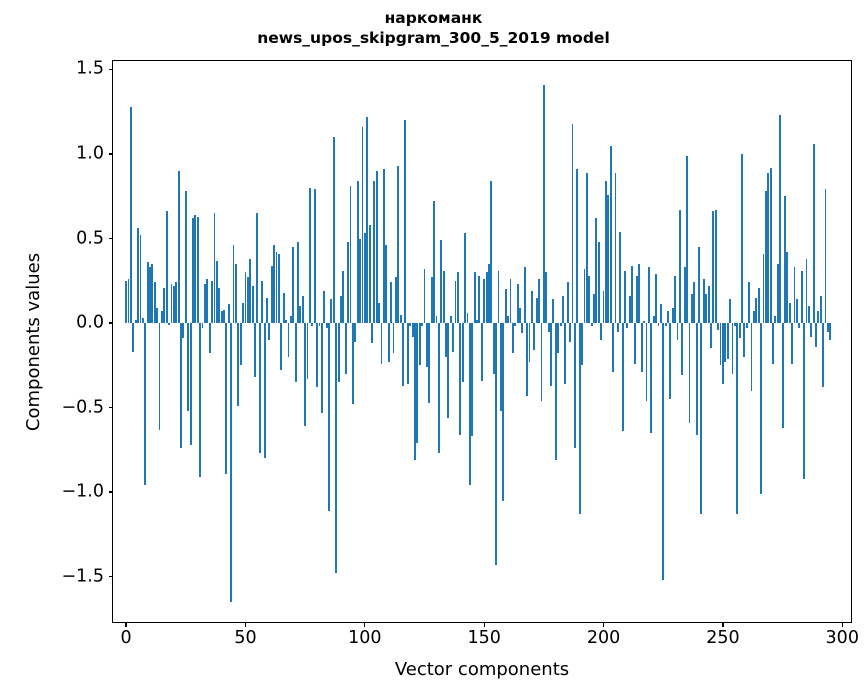 Image resolution: width=867 pixels, height=696 pixels. I want to click on y-tick-label: −1.0, so click(83, 491).